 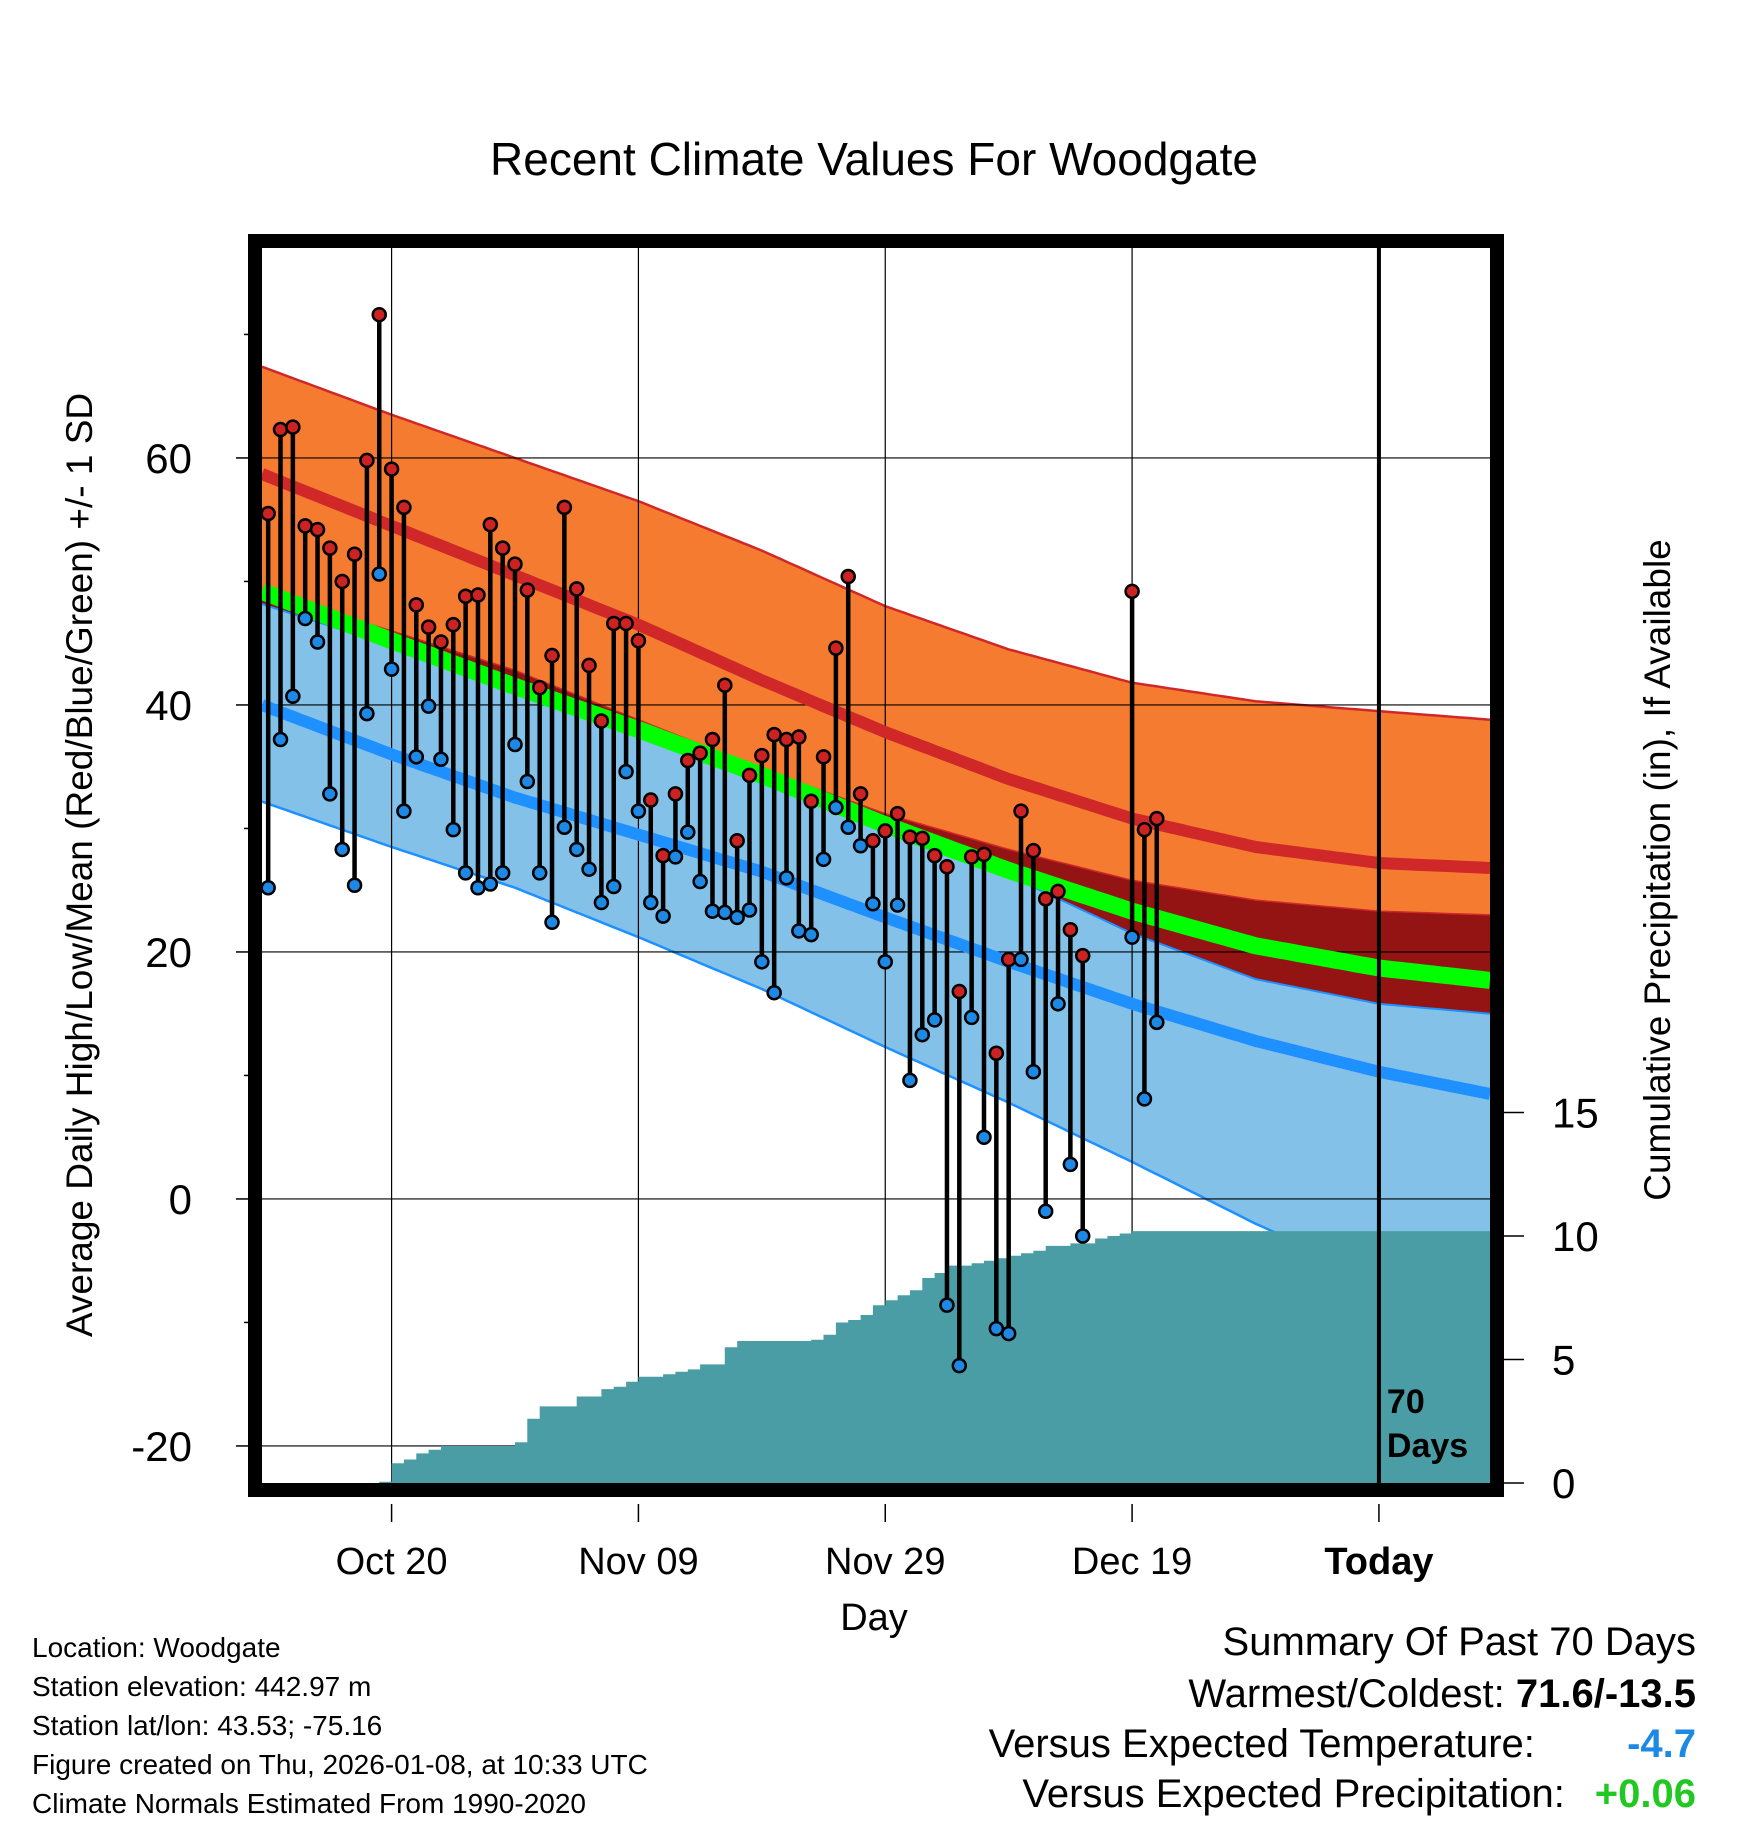 I want to click on info-elevation: Station elevation: 442.97 m, so click(x=202, y=1686).